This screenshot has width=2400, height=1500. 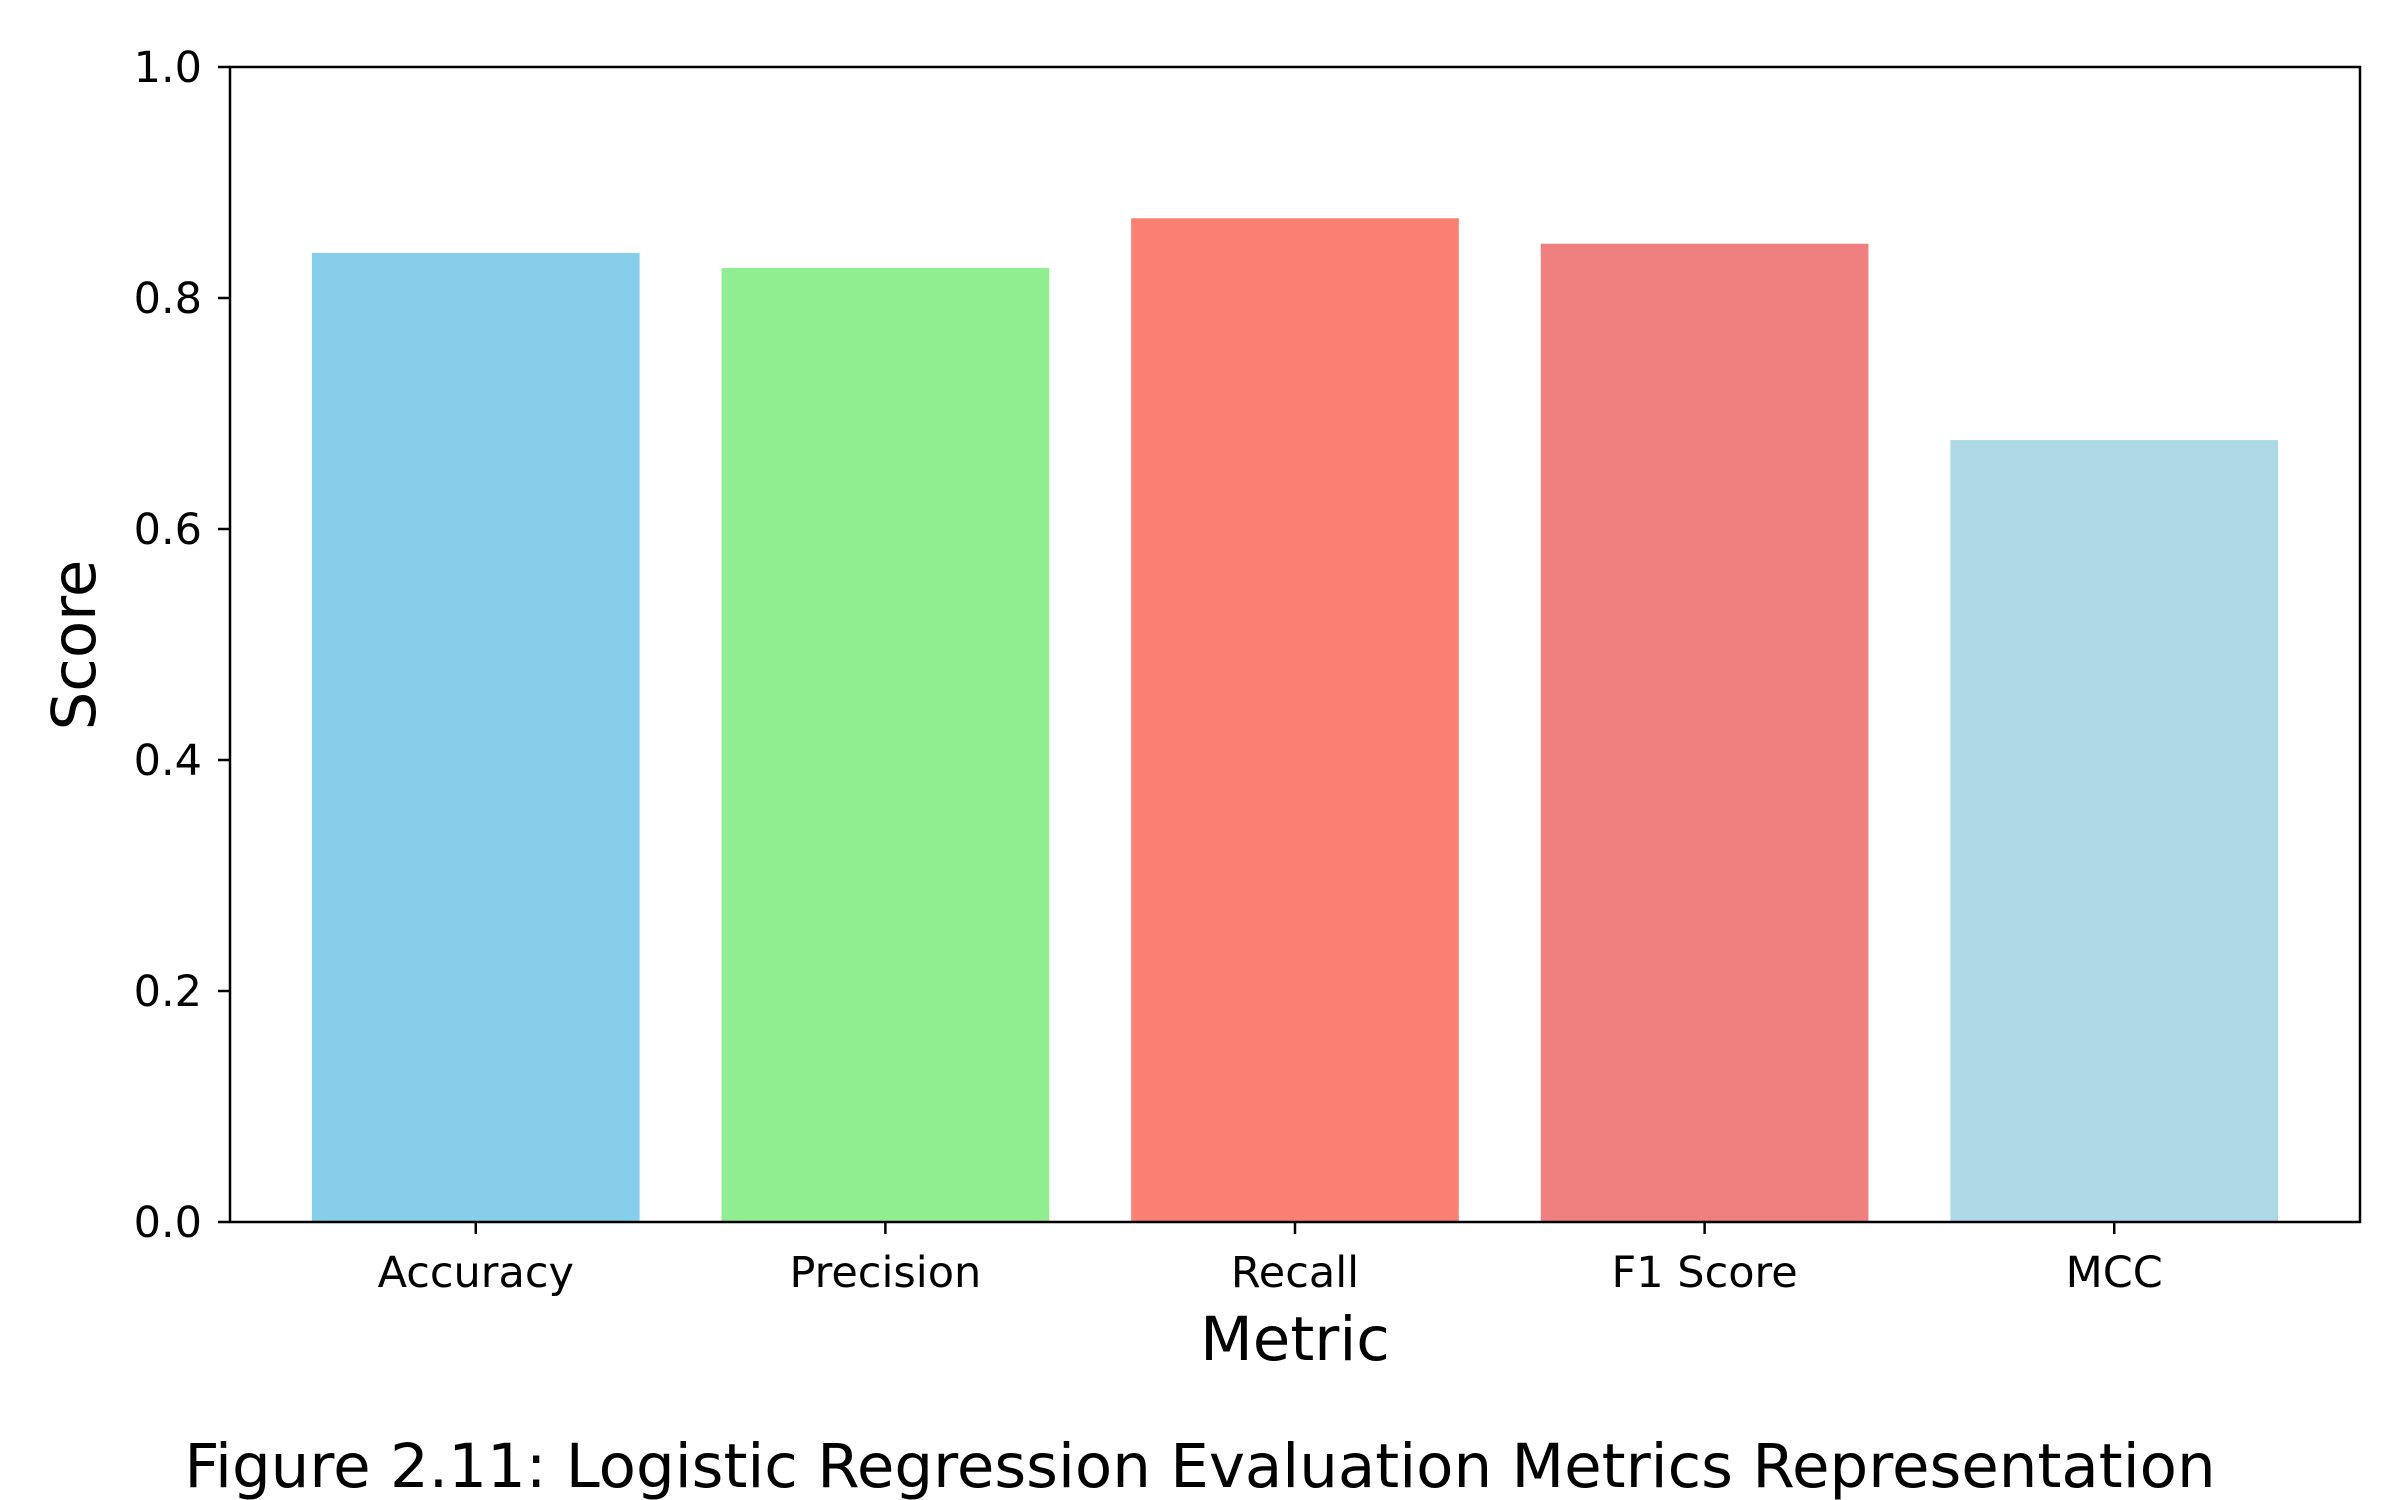 I want to click on bar-f1-score, so click(x=1704, y=733).